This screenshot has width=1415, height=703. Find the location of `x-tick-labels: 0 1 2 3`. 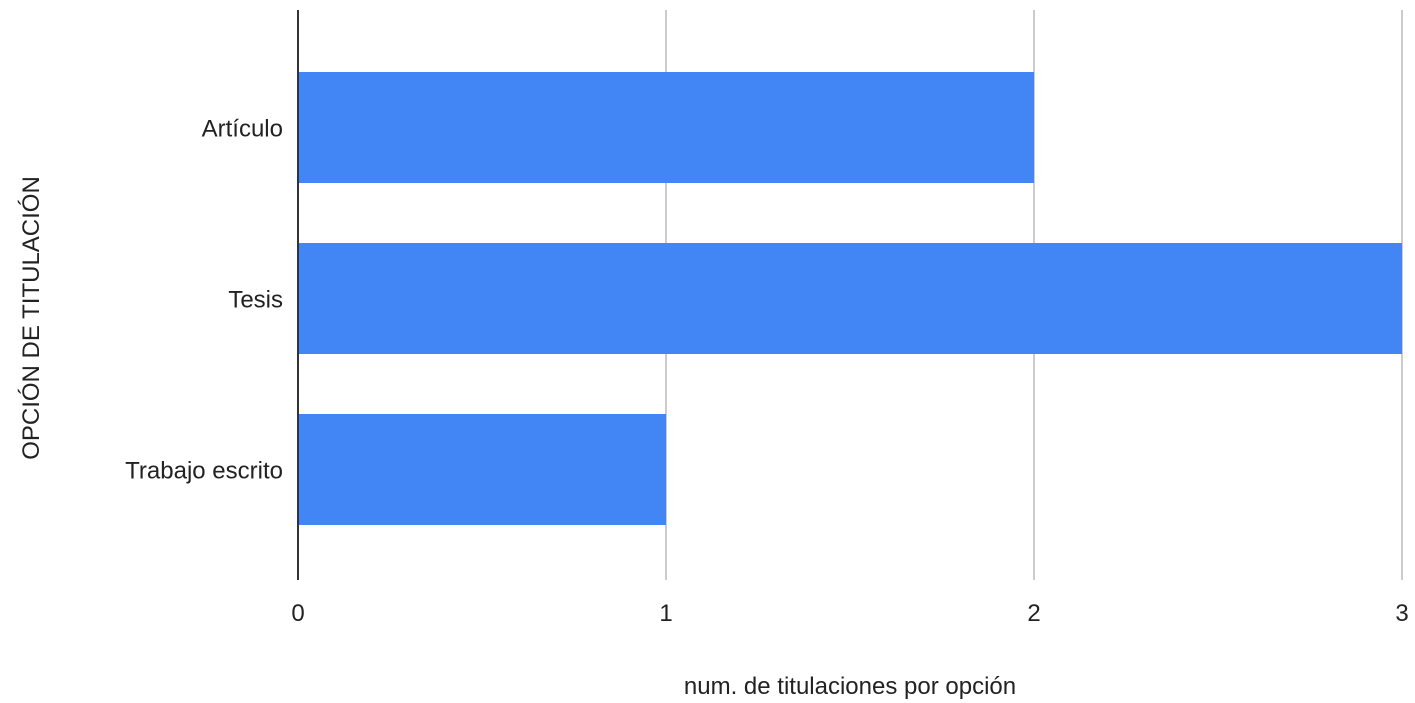

x-tick-labels: 0 1 2 3 is located at coordinates (849, 613).